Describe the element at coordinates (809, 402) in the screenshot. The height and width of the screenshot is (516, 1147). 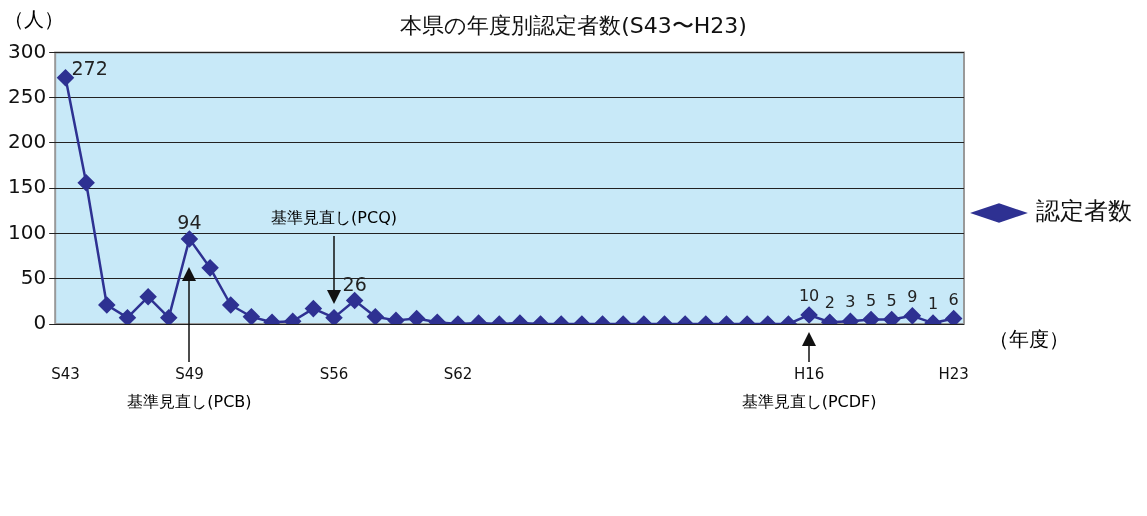
I see `text: 基準見直し(PCDF)` at that location.